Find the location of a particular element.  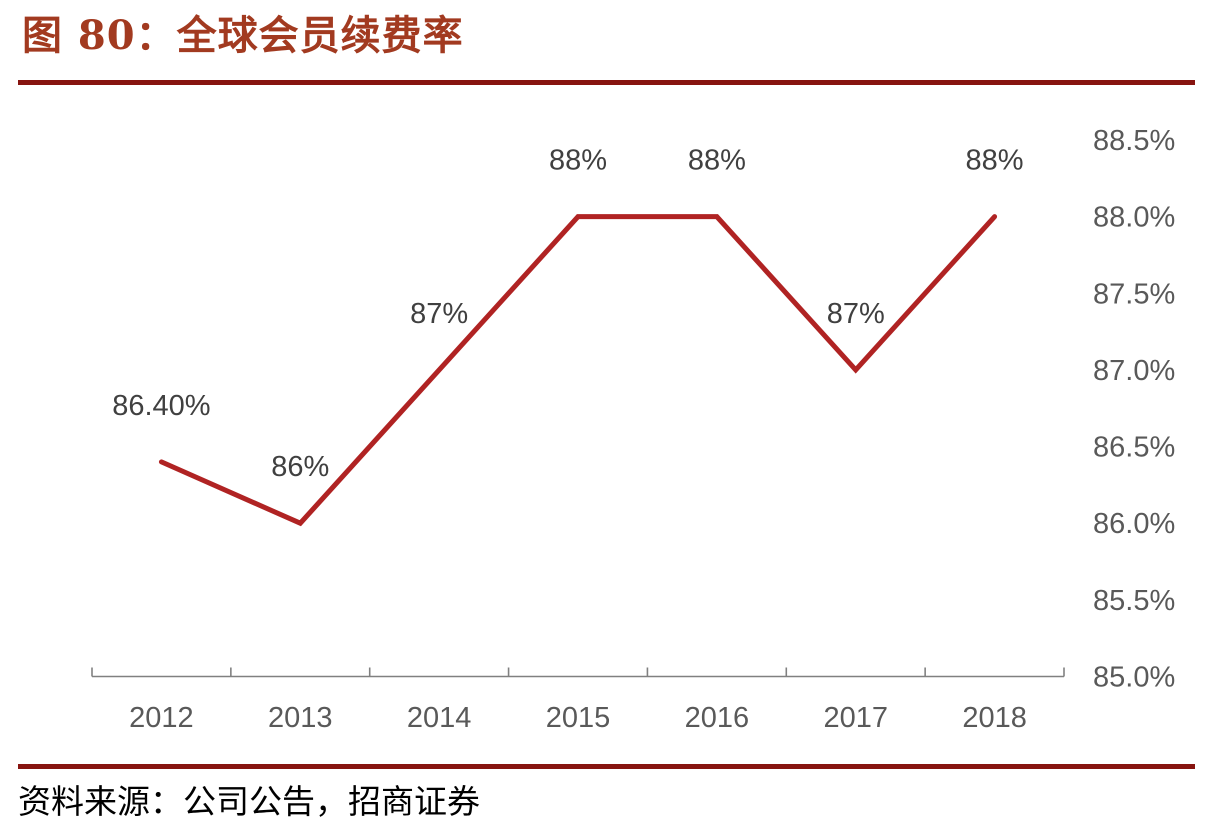

figure-title: 图 80：全球会员续费率 is located at coordinates (243, 35).